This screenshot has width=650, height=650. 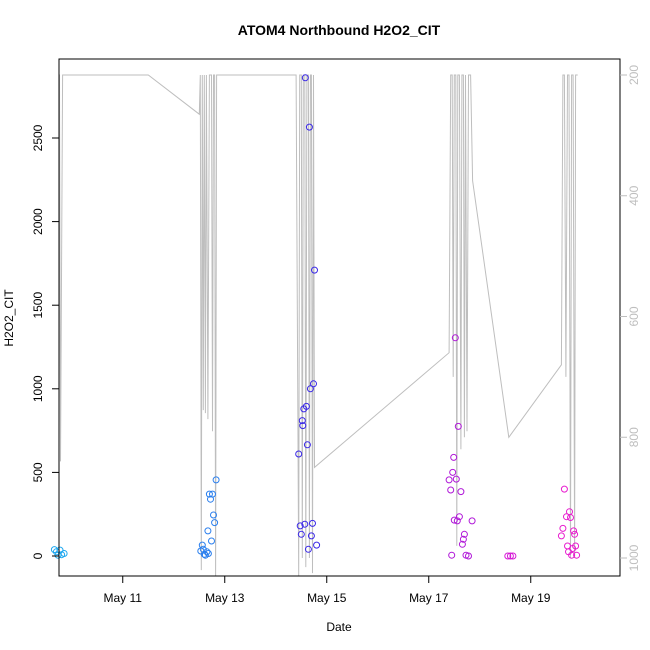 What do you see at coordinates (38, 388) in the screenshot?
I see `y-tick-label: 1000` at bounding box center [38, 388].